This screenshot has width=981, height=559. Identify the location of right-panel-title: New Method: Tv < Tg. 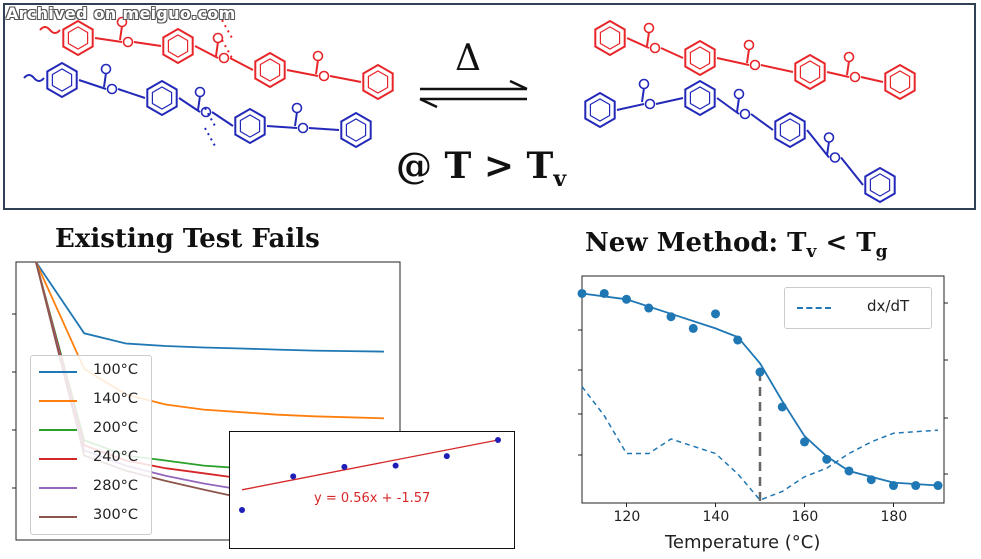
(736, 245).